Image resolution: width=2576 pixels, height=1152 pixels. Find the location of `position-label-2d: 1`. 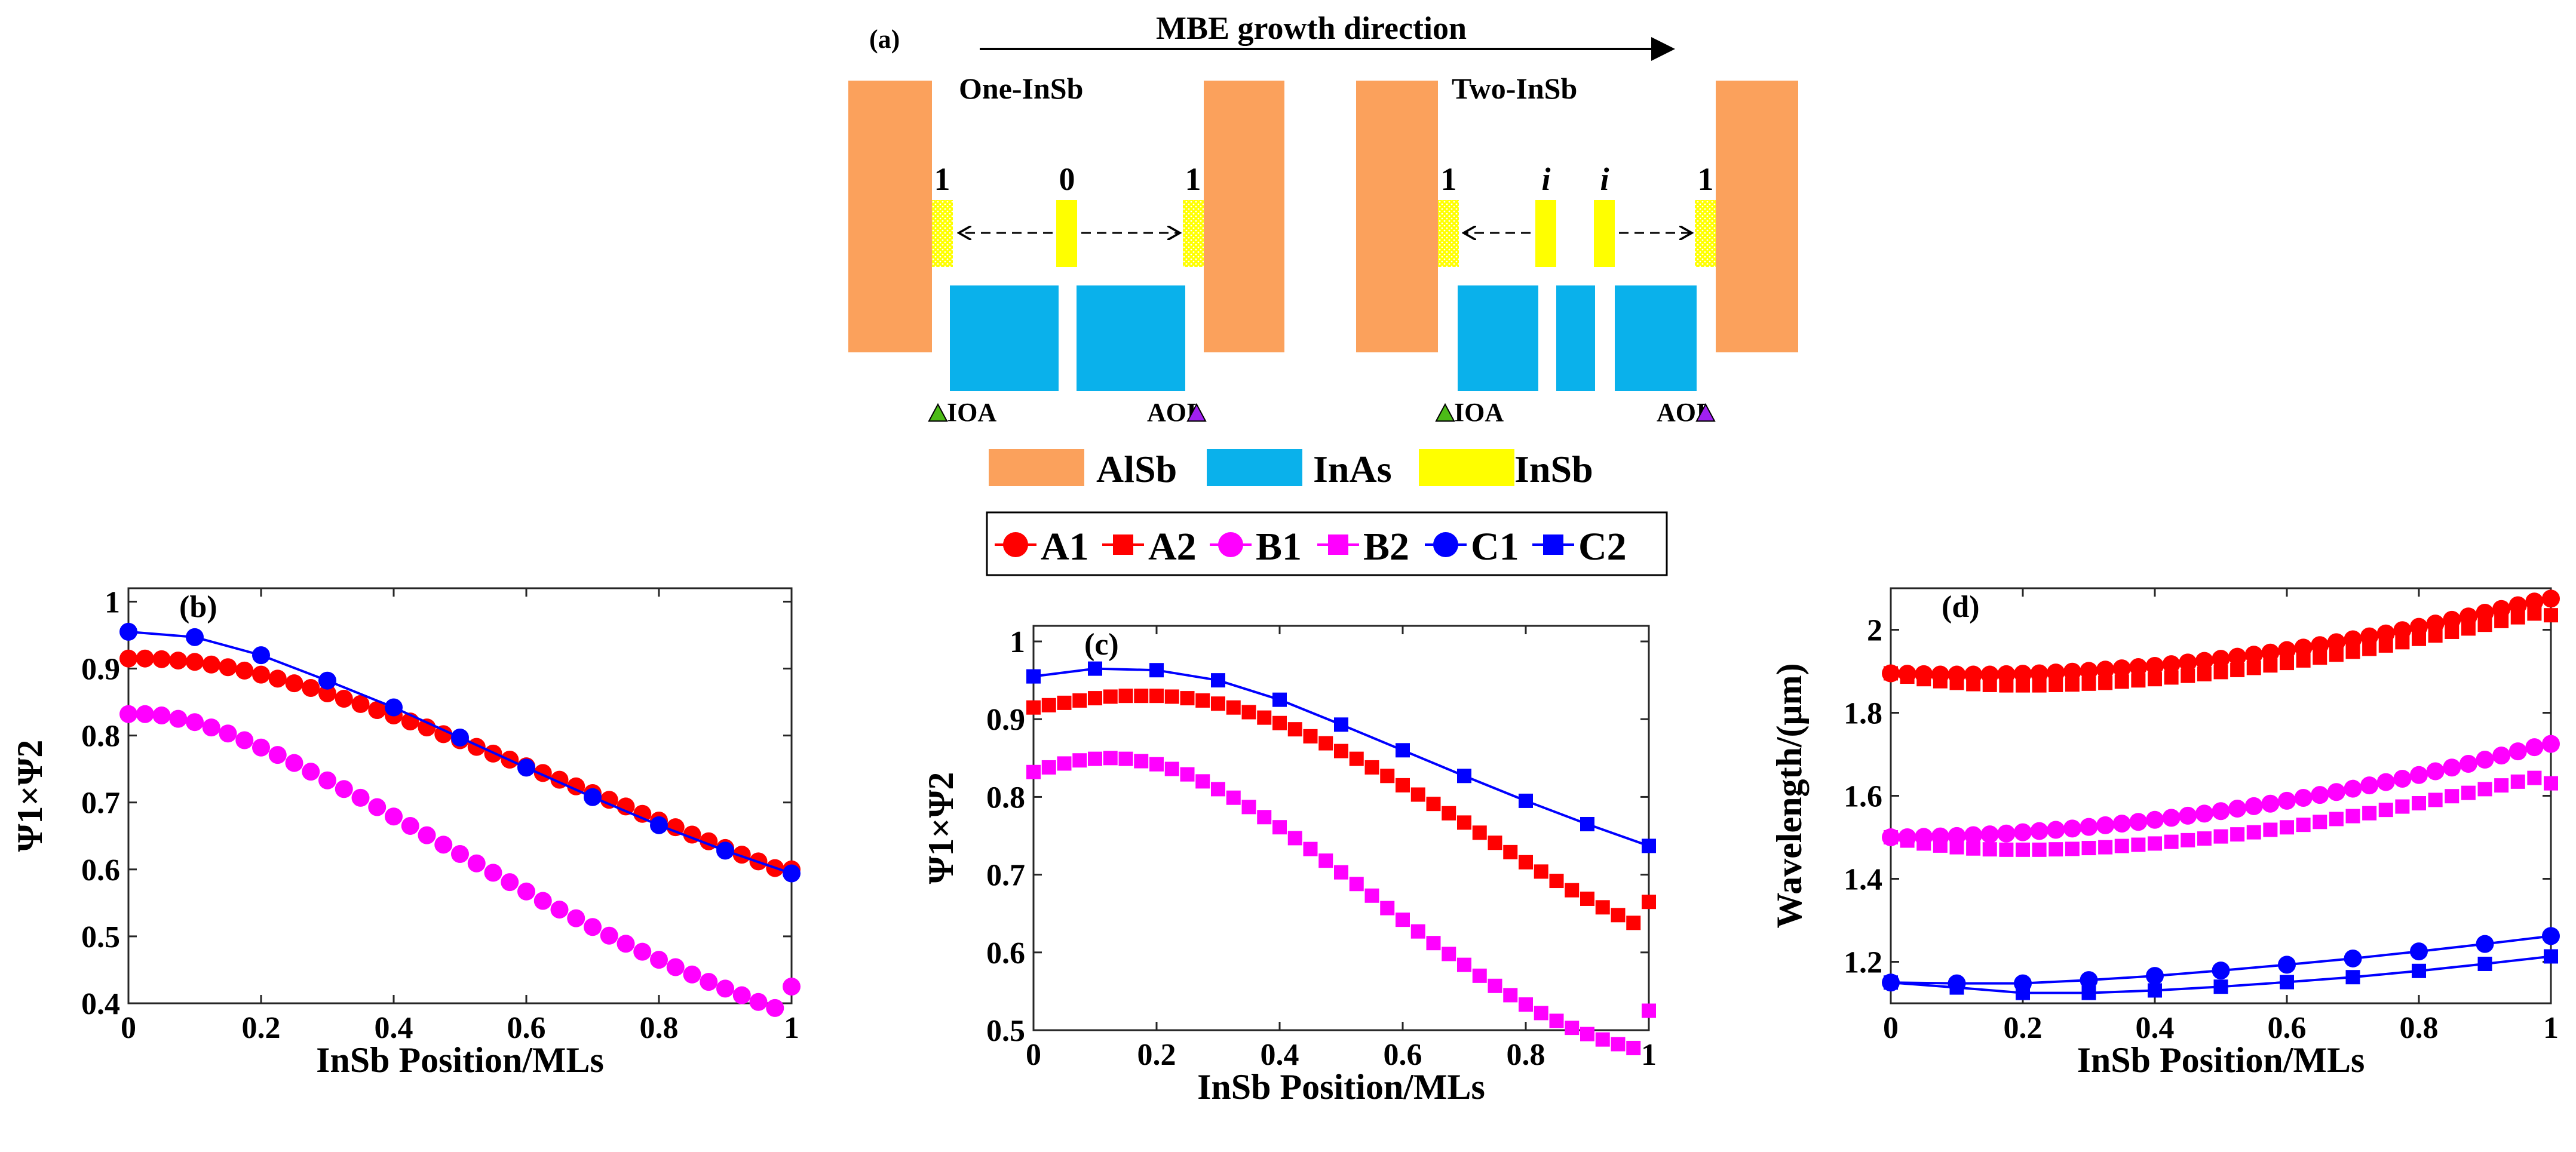

position-label-2d: 1 is located at coordinates (1706, 179).